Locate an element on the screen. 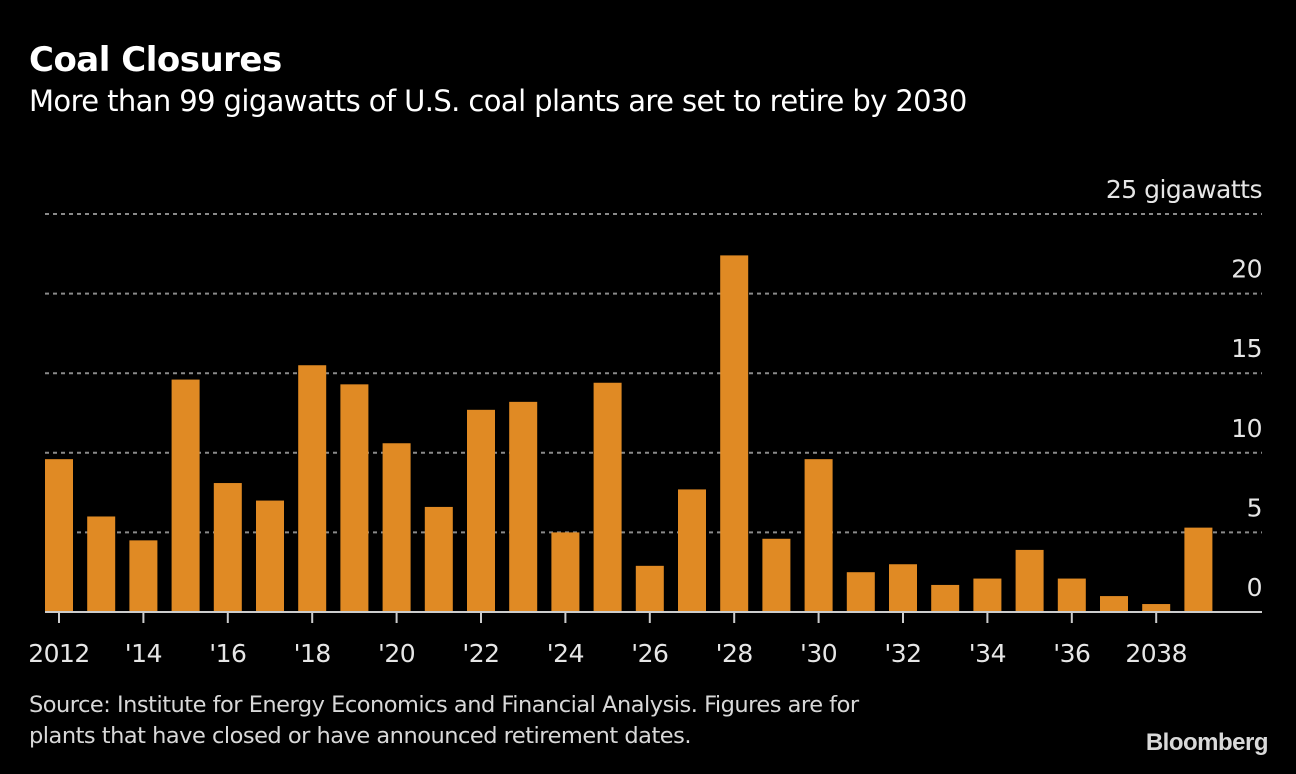 Image resolution: width=1296 pixels, height=774 pixels. bloomberg-logo: Bloomberg is located at coordinates (1207, 742).